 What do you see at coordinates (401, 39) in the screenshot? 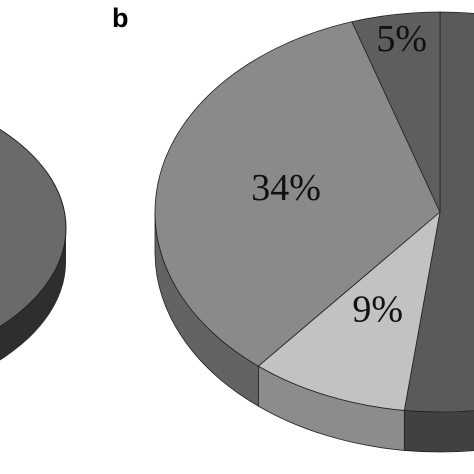
I see `value-label: 5%` at bounding box center [401, 39].